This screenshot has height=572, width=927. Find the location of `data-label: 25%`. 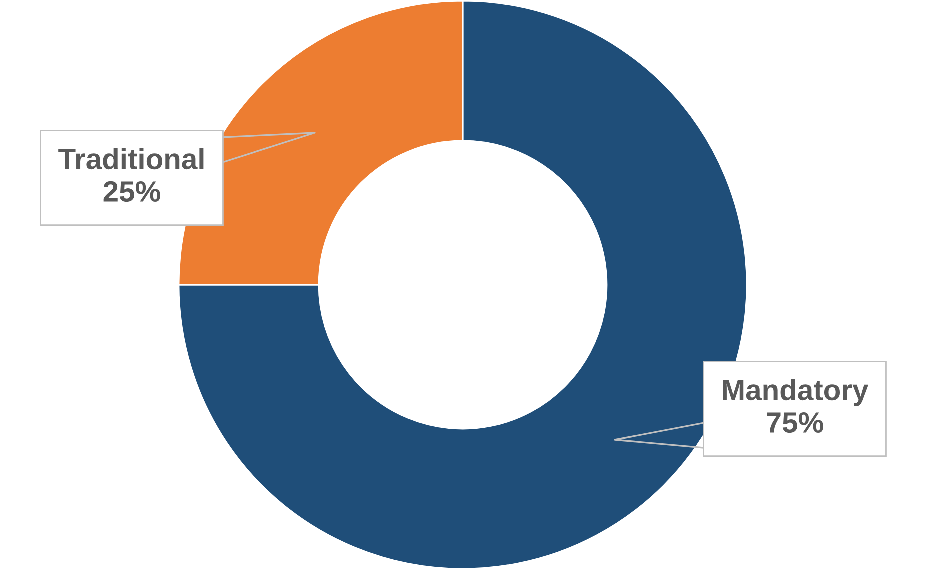

data-label: 25% is located at coordinates (132, 191).